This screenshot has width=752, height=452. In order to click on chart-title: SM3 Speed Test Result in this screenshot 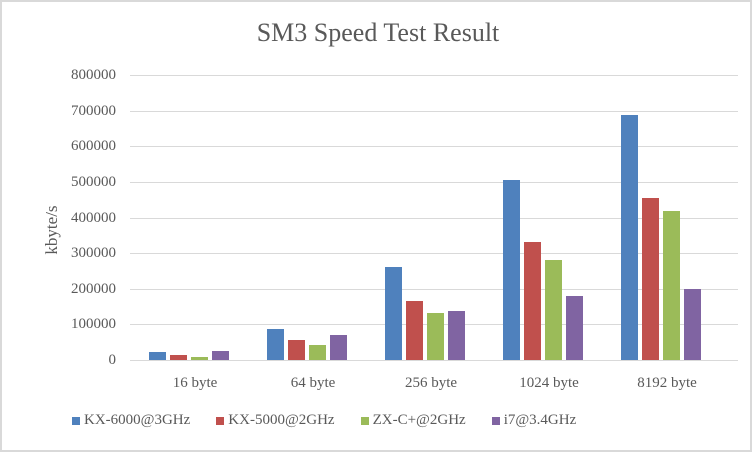, I will do `click(378, 32)`.